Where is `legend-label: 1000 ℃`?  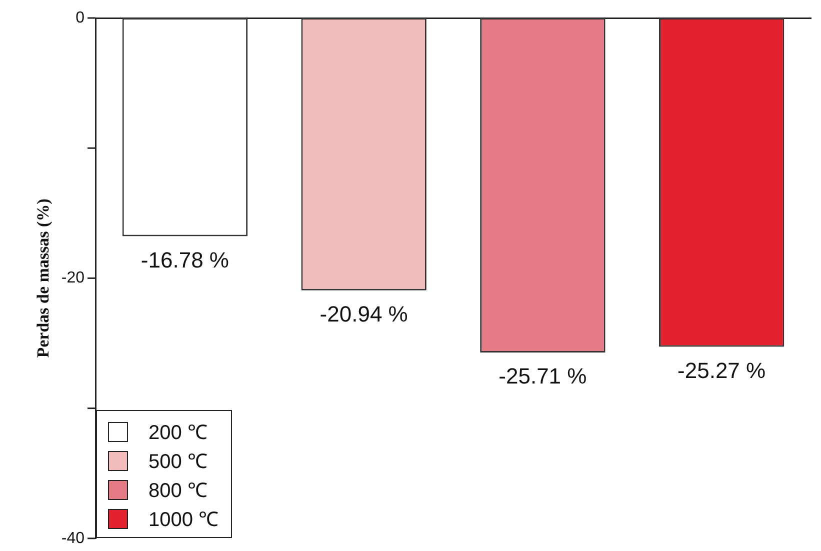
legend-label: 1000 ℃ is located at coordinates (183, 520).